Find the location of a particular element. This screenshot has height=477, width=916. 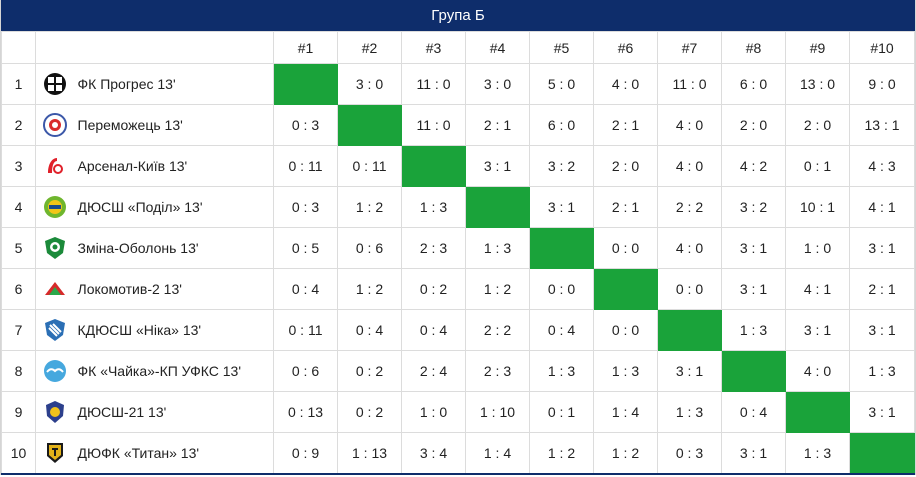

progres-crest-icon is located at coordinates (55, 84).